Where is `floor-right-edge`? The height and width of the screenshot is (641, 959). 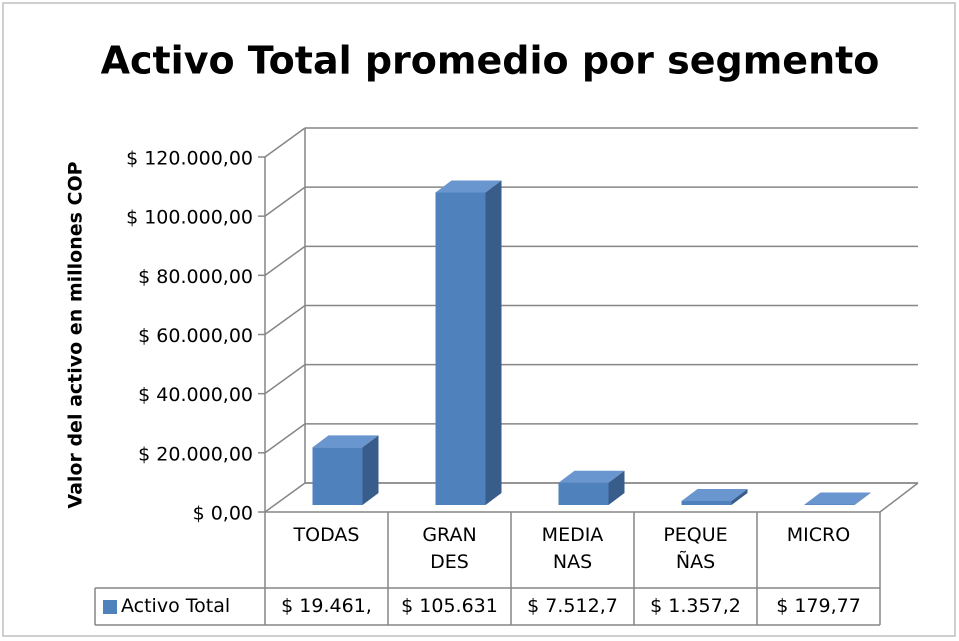 floor-right-edge is located at coordinates (899, 497).